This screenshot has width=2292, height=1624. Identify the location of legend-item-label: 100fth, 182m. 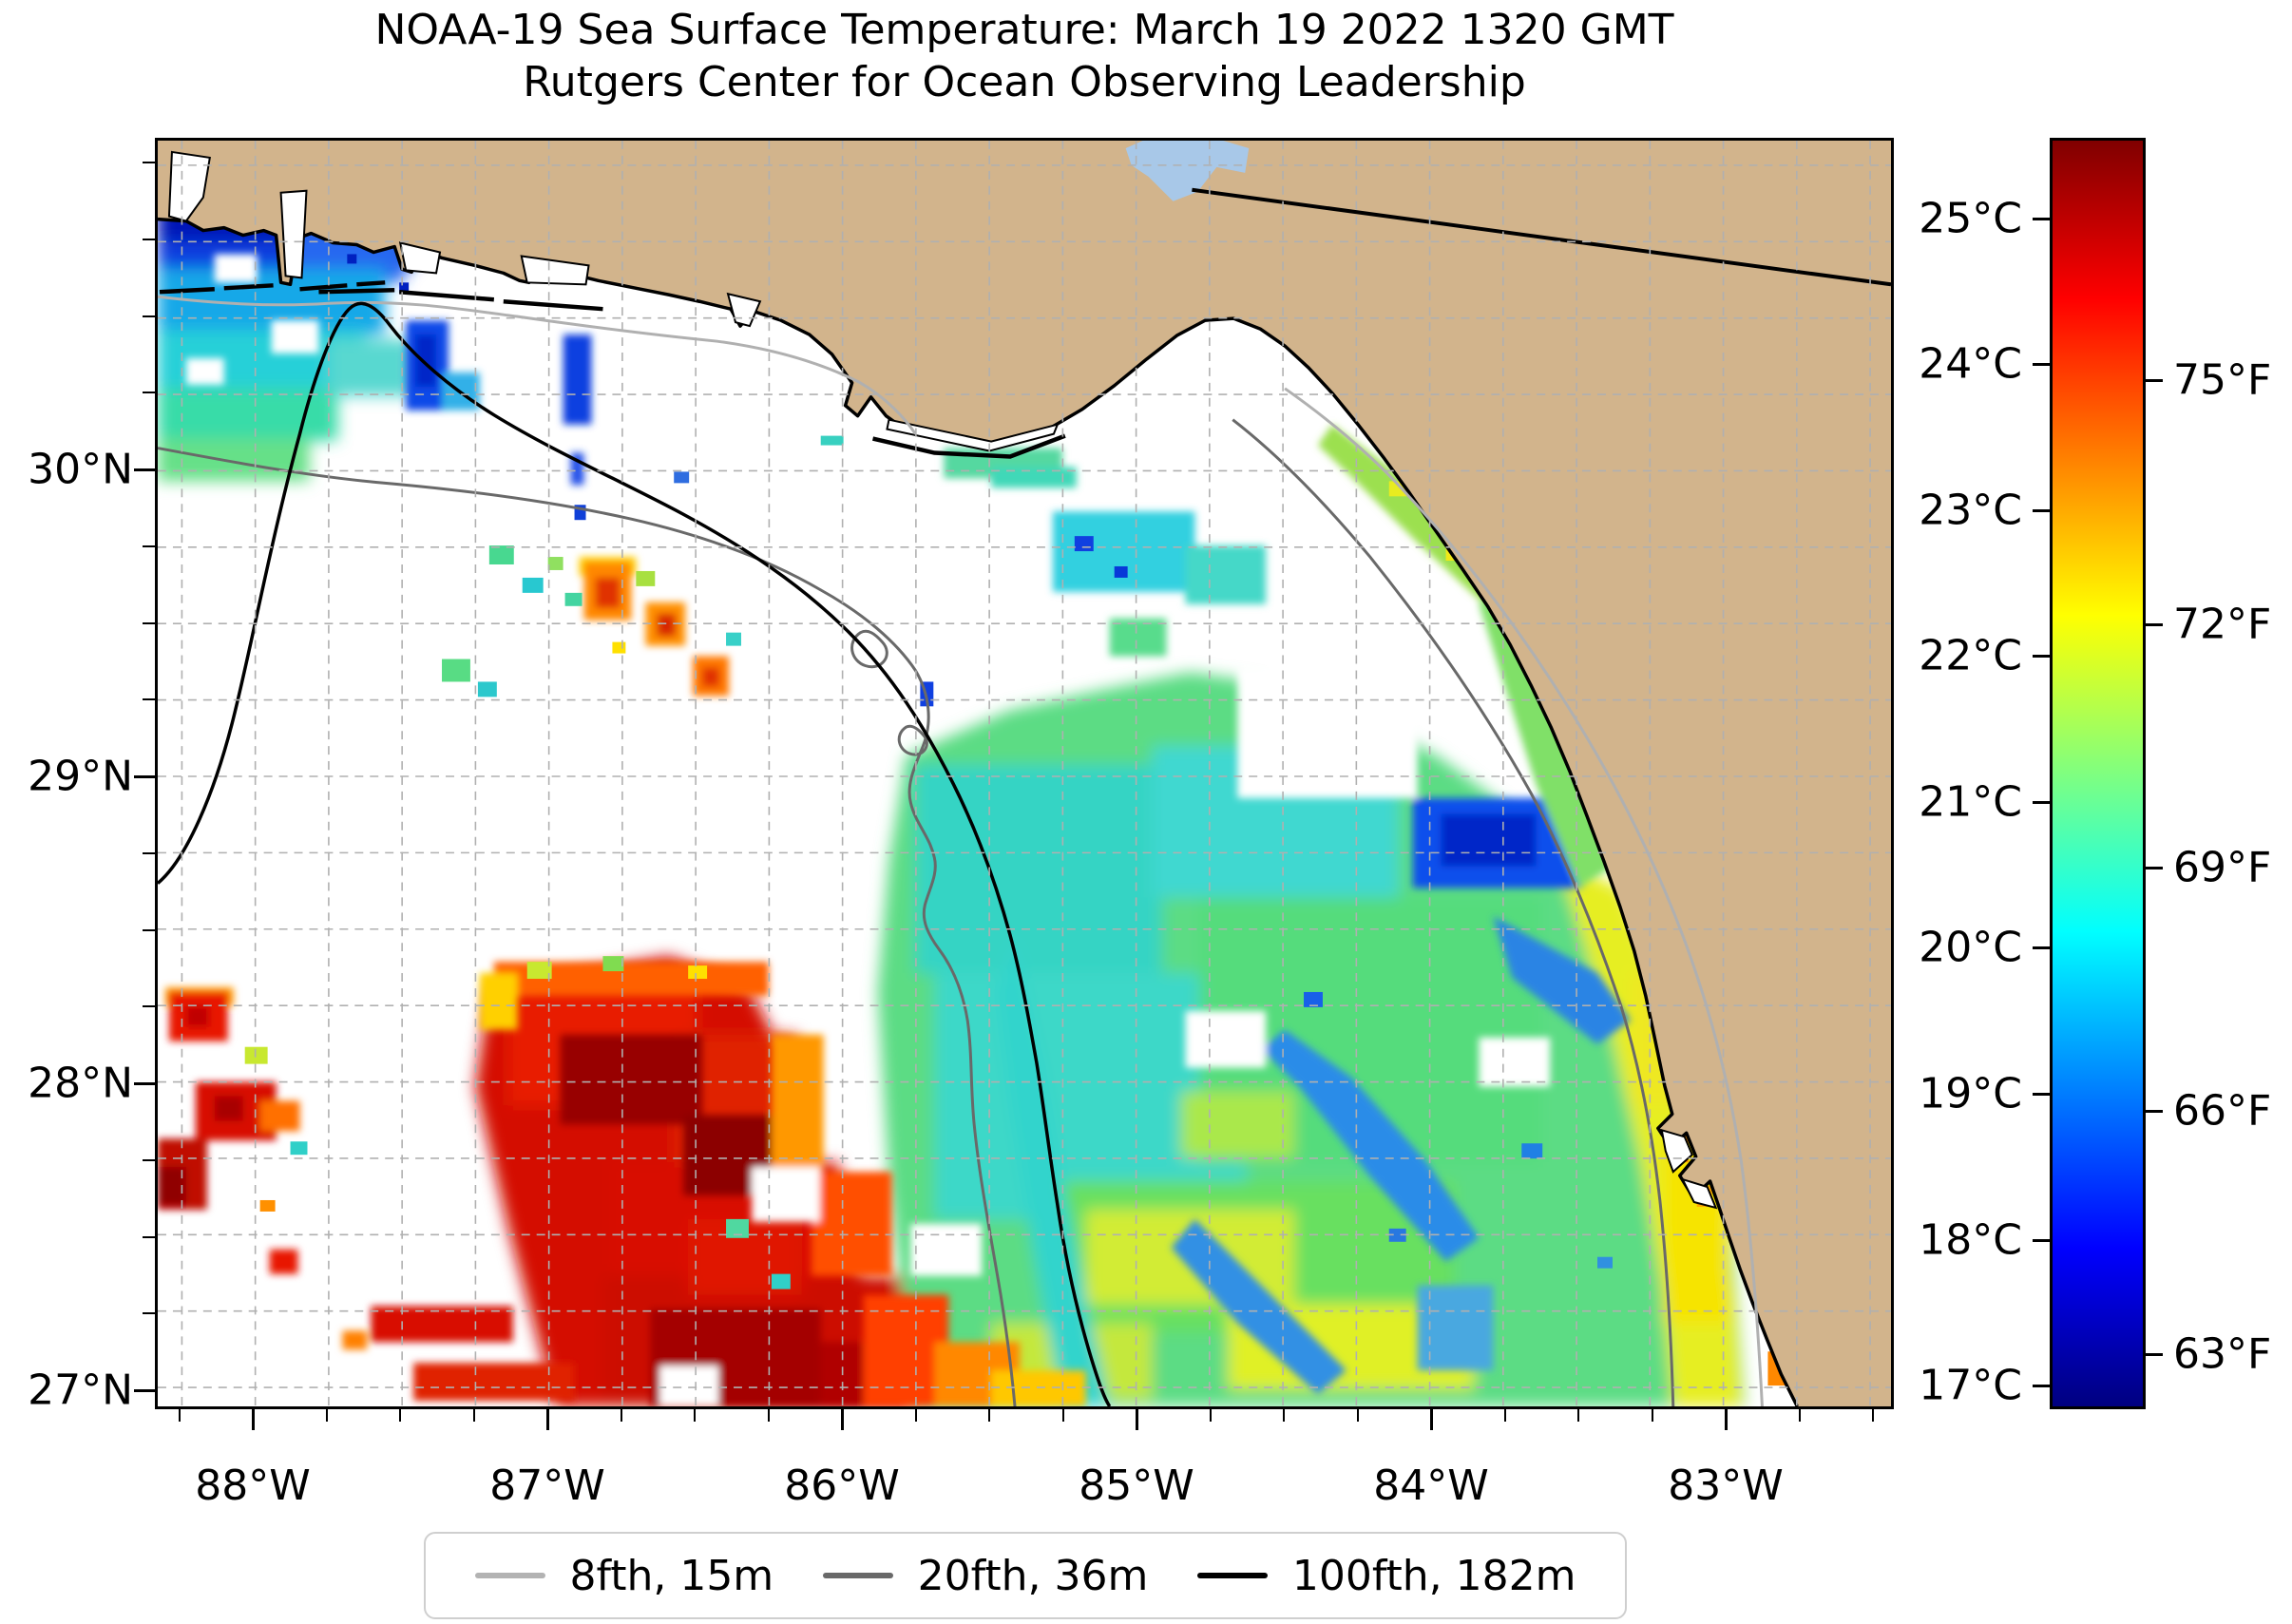
(1433, 1575).